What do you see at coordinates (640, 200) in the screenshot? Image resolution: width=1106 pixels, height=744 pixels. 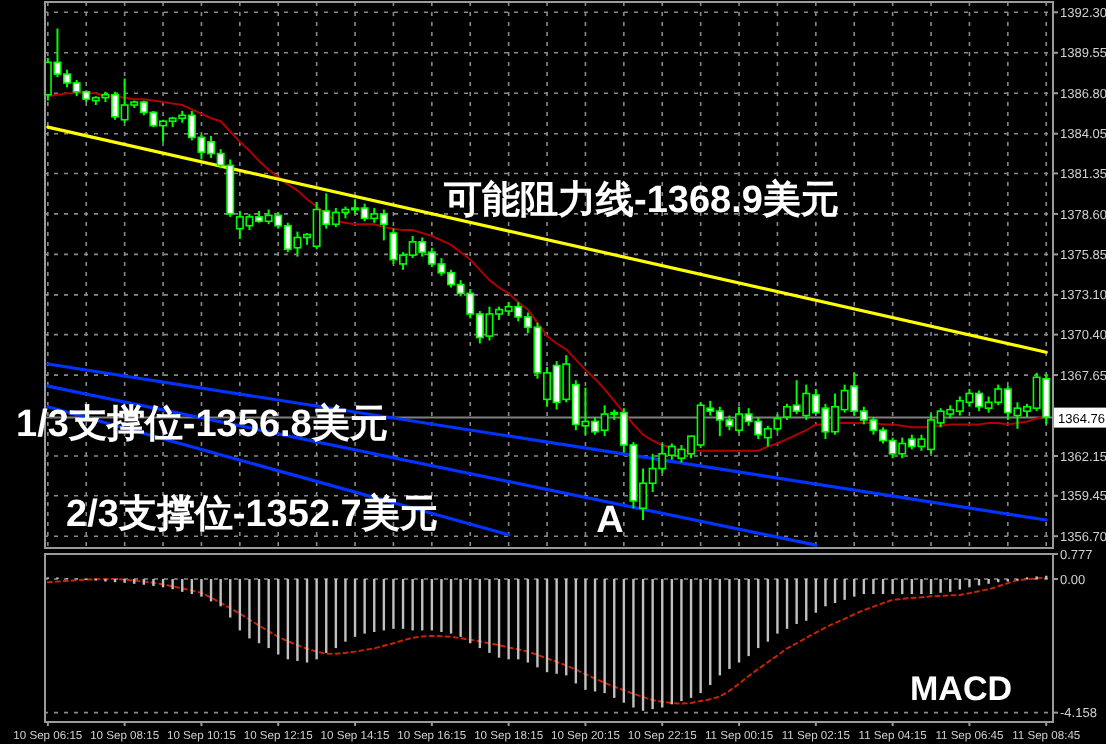 I see `annotation: 可能阻力线-1368.9美元` at bounding box center [640, 200].